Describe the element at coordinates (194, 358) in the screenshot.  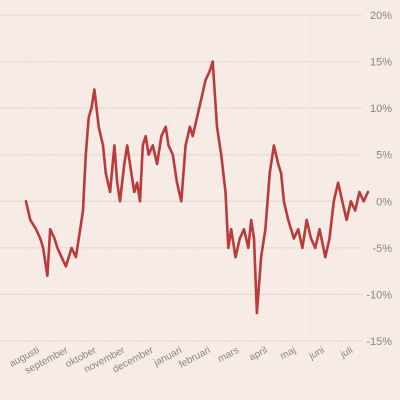
I see `x-tick-label: februari` at that location.